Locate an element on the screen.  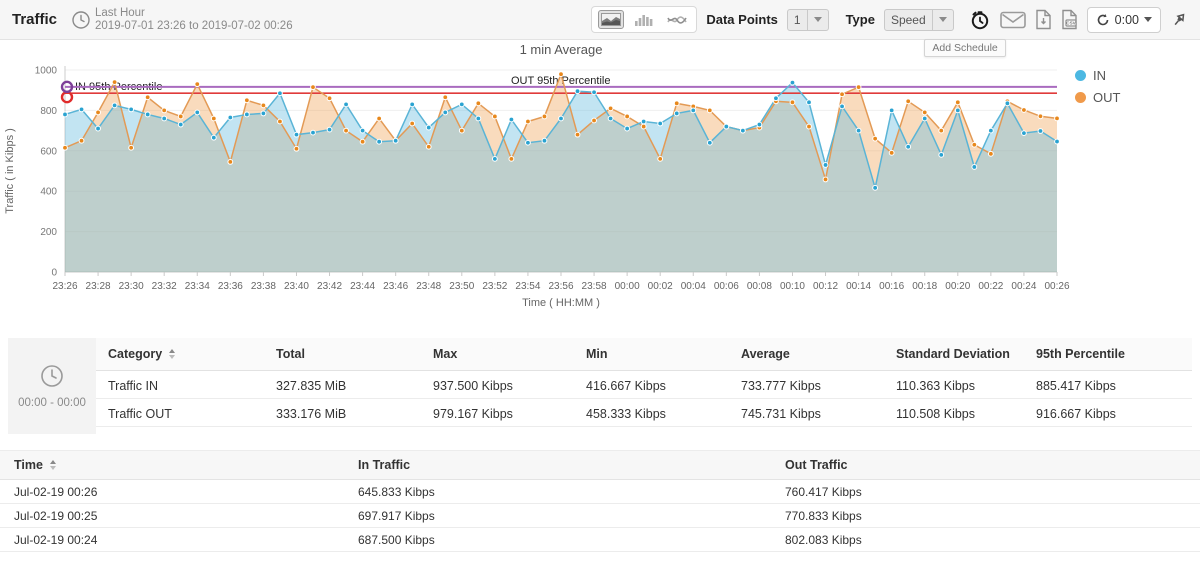
svg-text: 23:30 is located at coordinates (131, 286).